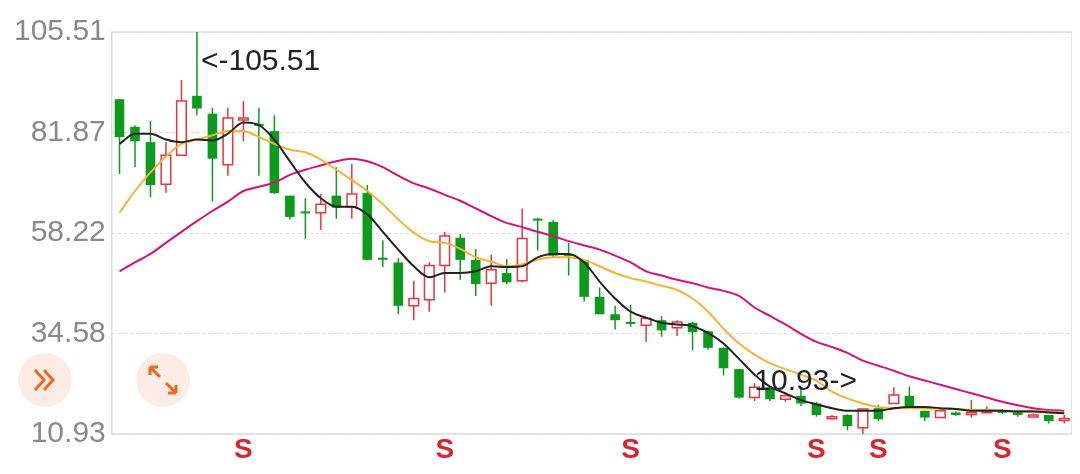 This screenshot has height=474, width=1080. Describe the element at coordinates (59, 30) in the screenshot. I see `y-tick-label: 105.51` at that location.